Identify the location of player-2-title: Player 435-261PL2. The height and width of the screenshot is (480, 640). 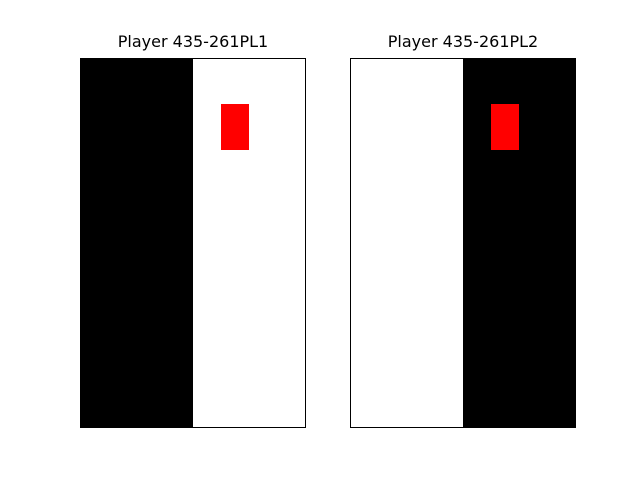
(463, 41).